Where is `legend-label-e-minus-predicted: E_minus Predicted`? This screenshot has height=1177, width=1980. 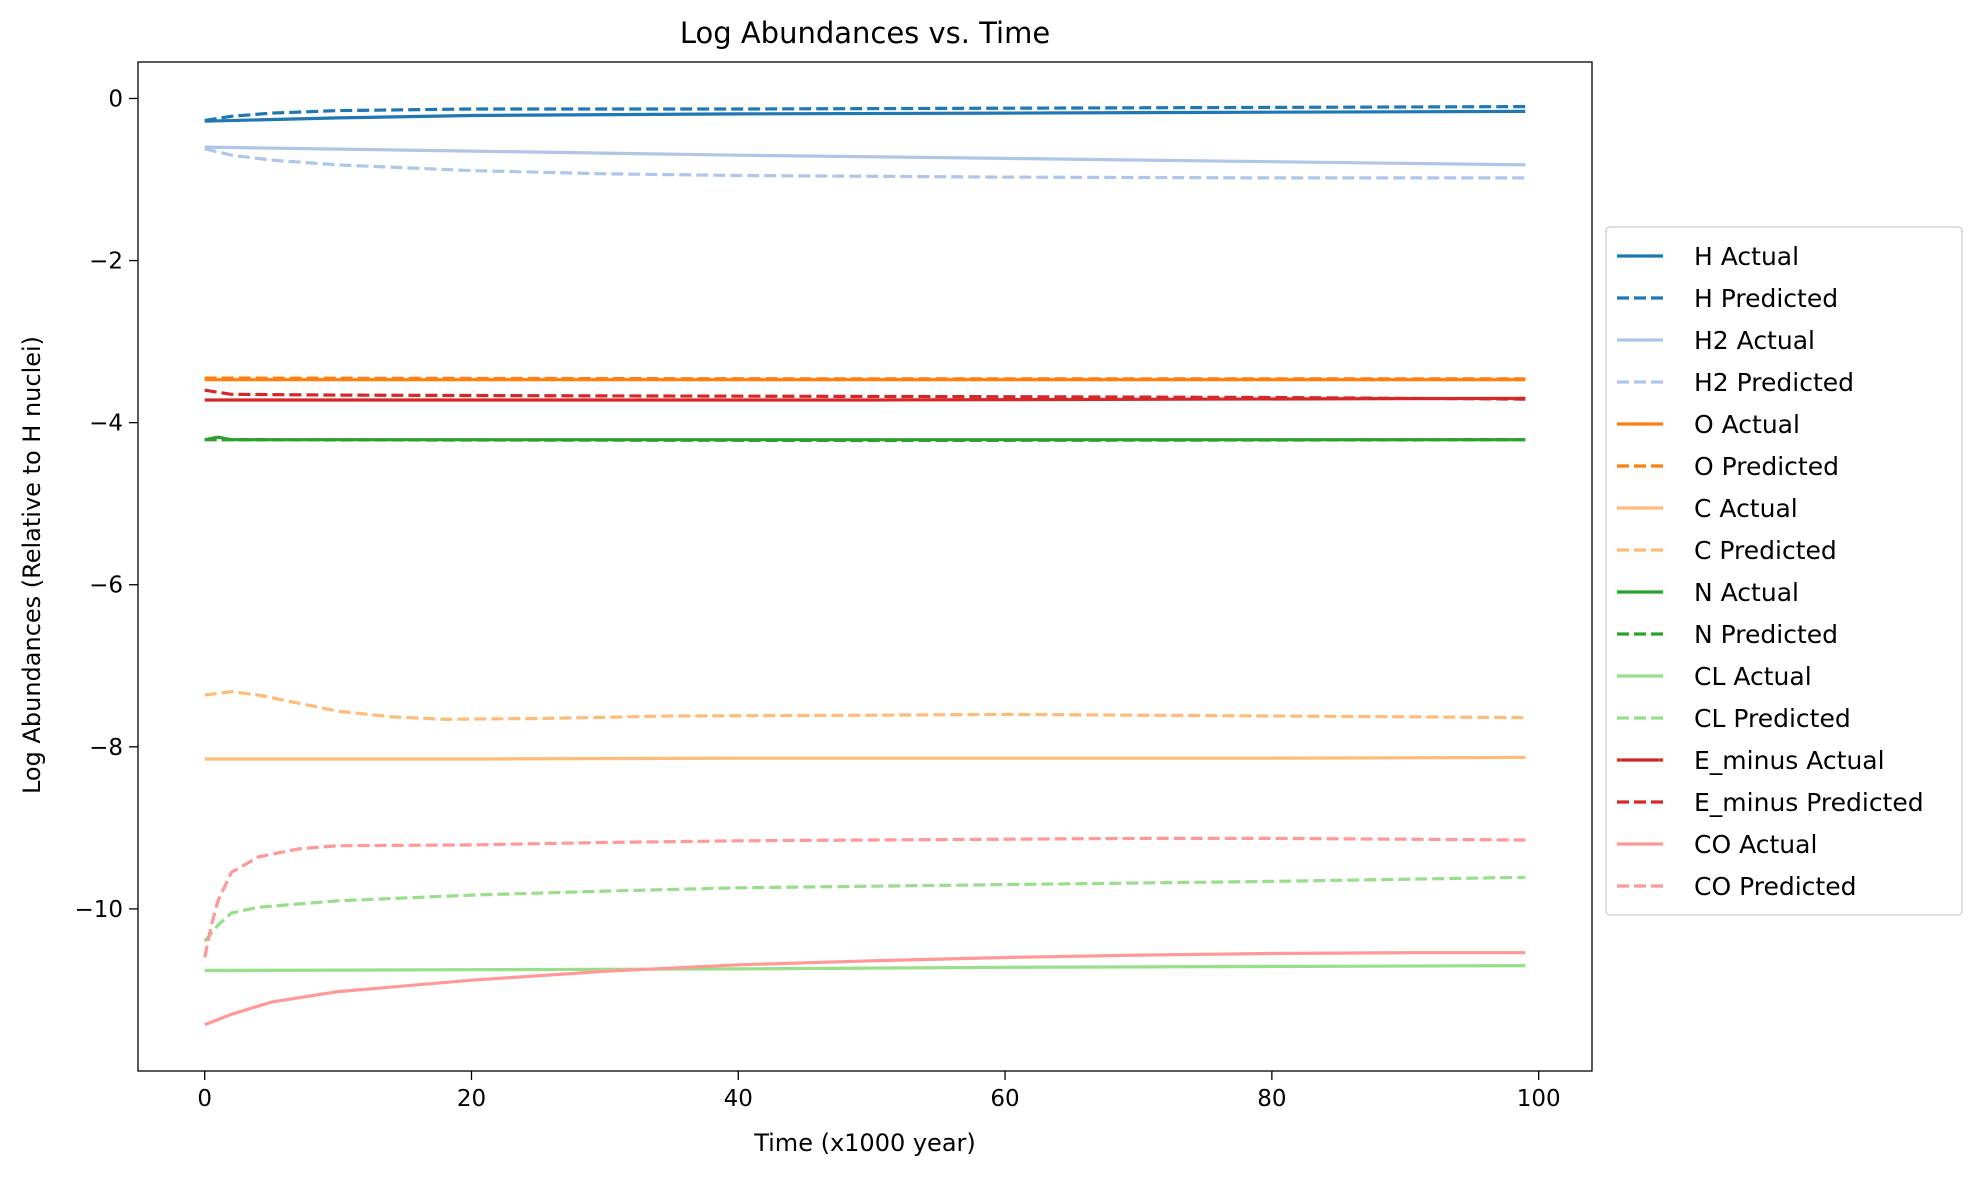
legend-label-e-minus-predicted: E_minus Predicted is located at coordinates (1809, 802).